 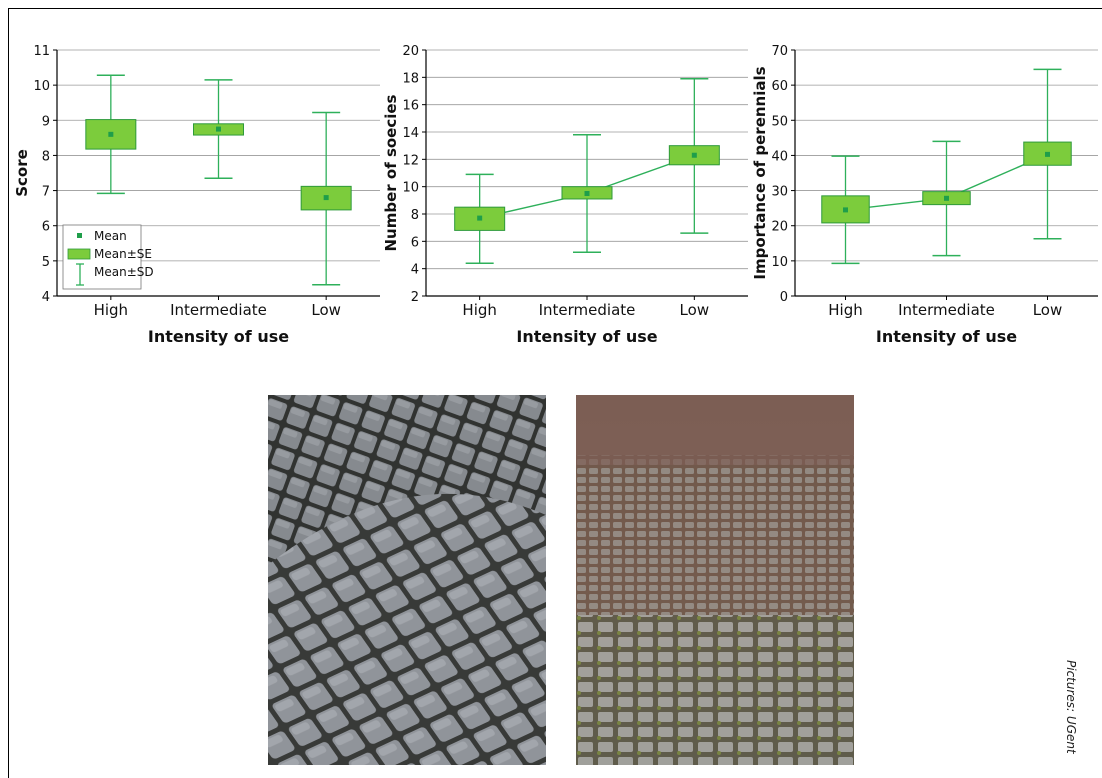 What do you see at coordinates (124, 272) in the screenshot?
I see `legend-sd-label: Mean±SD` at bounding box center [124, 272].